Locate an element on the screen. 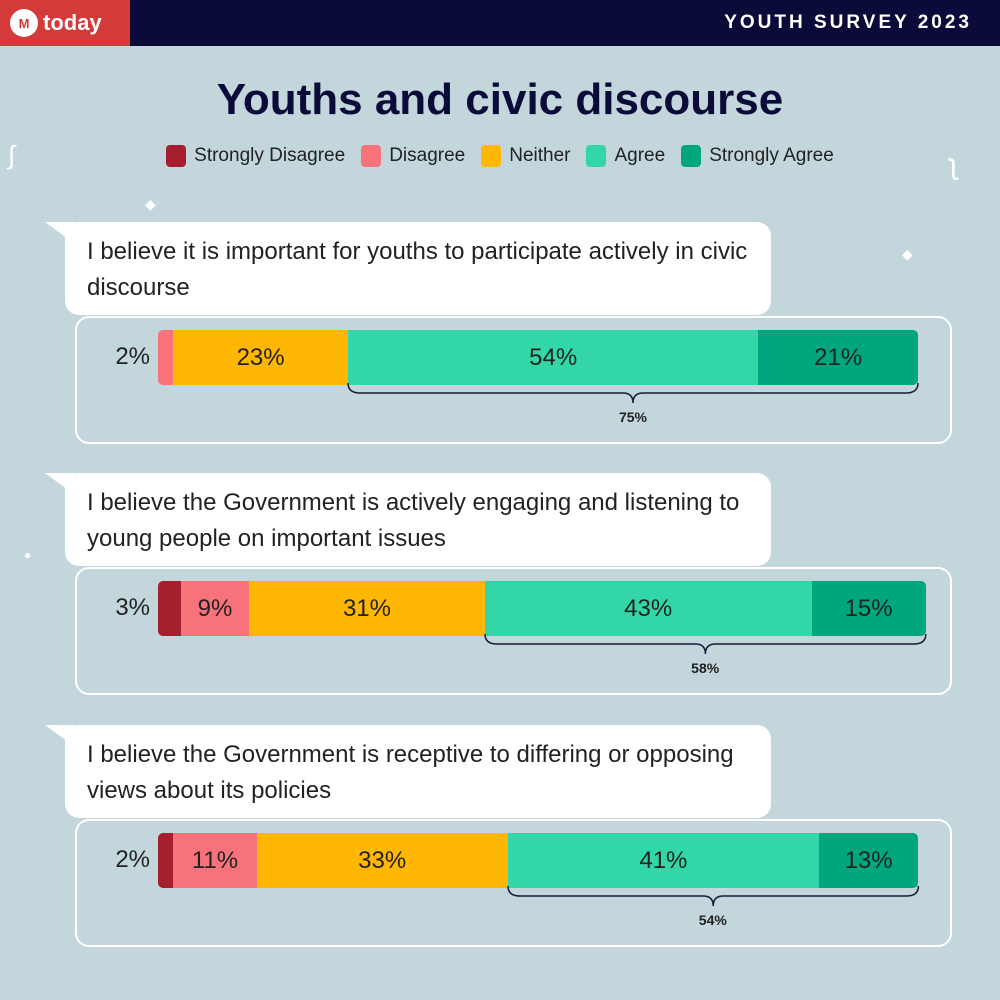  data-label: 15% is located at coordinates (868, 608).